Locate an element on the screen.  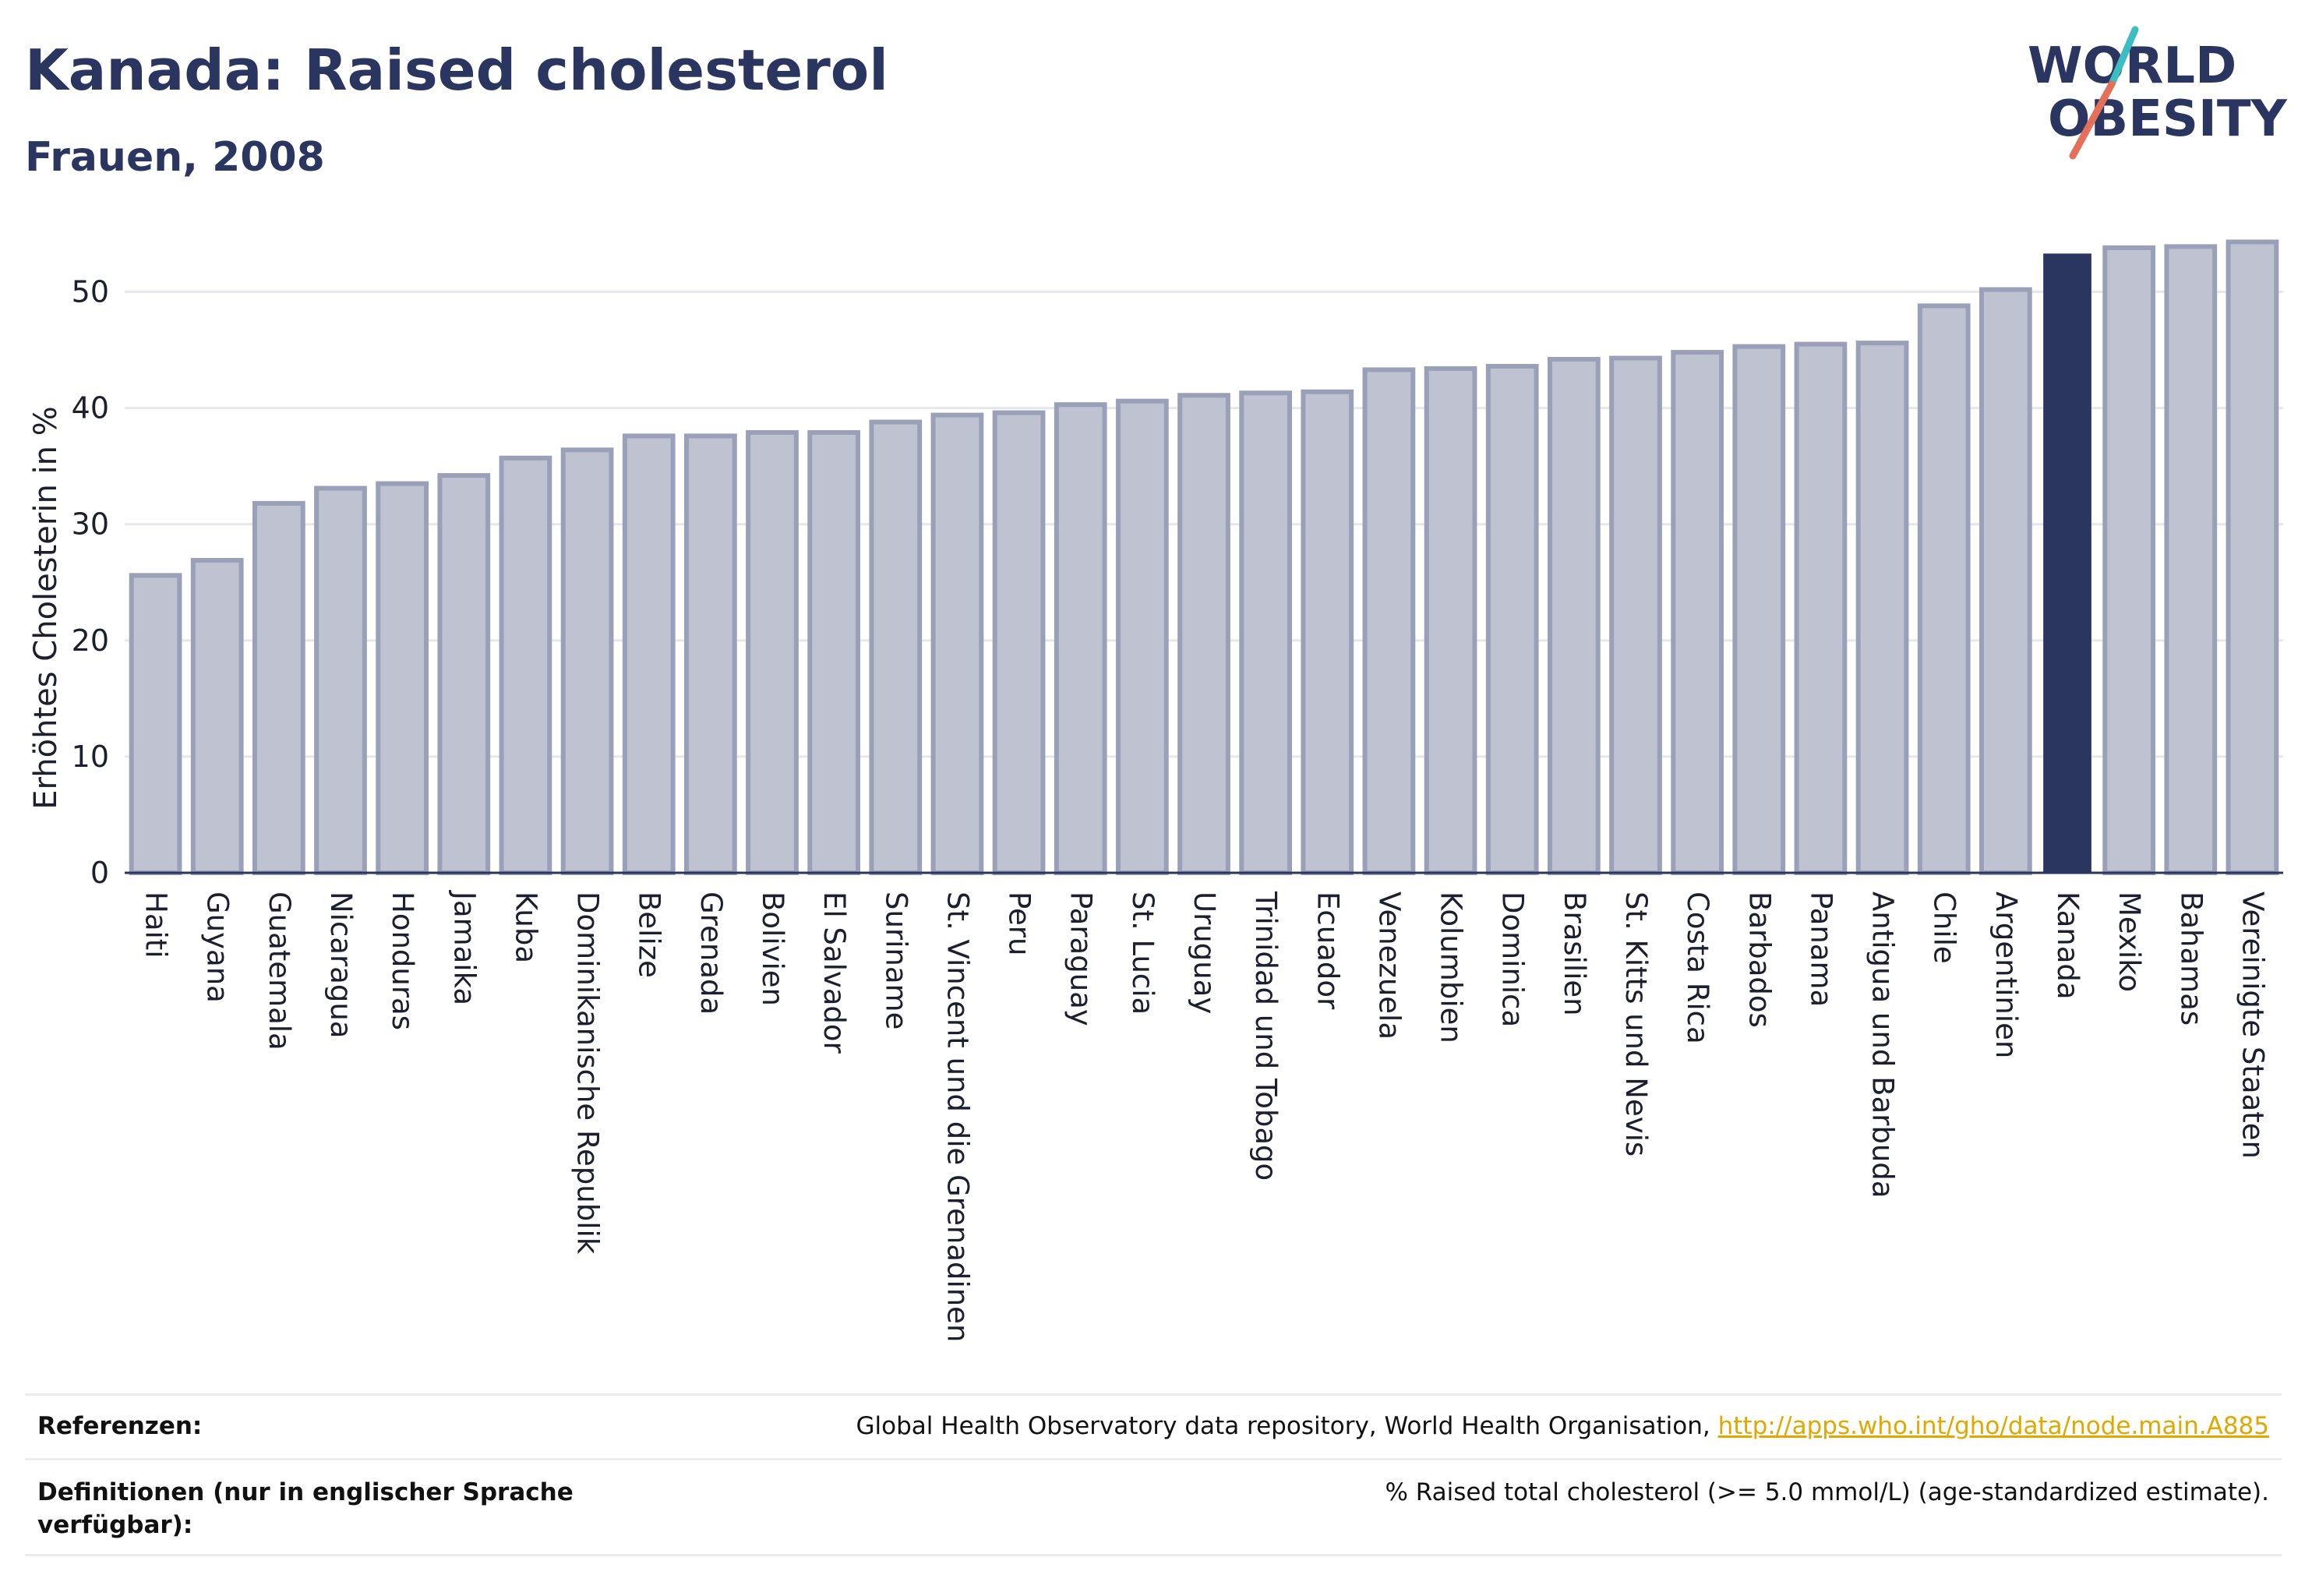
x-tick-label: El Salvador is located at coordinates (834, 973).